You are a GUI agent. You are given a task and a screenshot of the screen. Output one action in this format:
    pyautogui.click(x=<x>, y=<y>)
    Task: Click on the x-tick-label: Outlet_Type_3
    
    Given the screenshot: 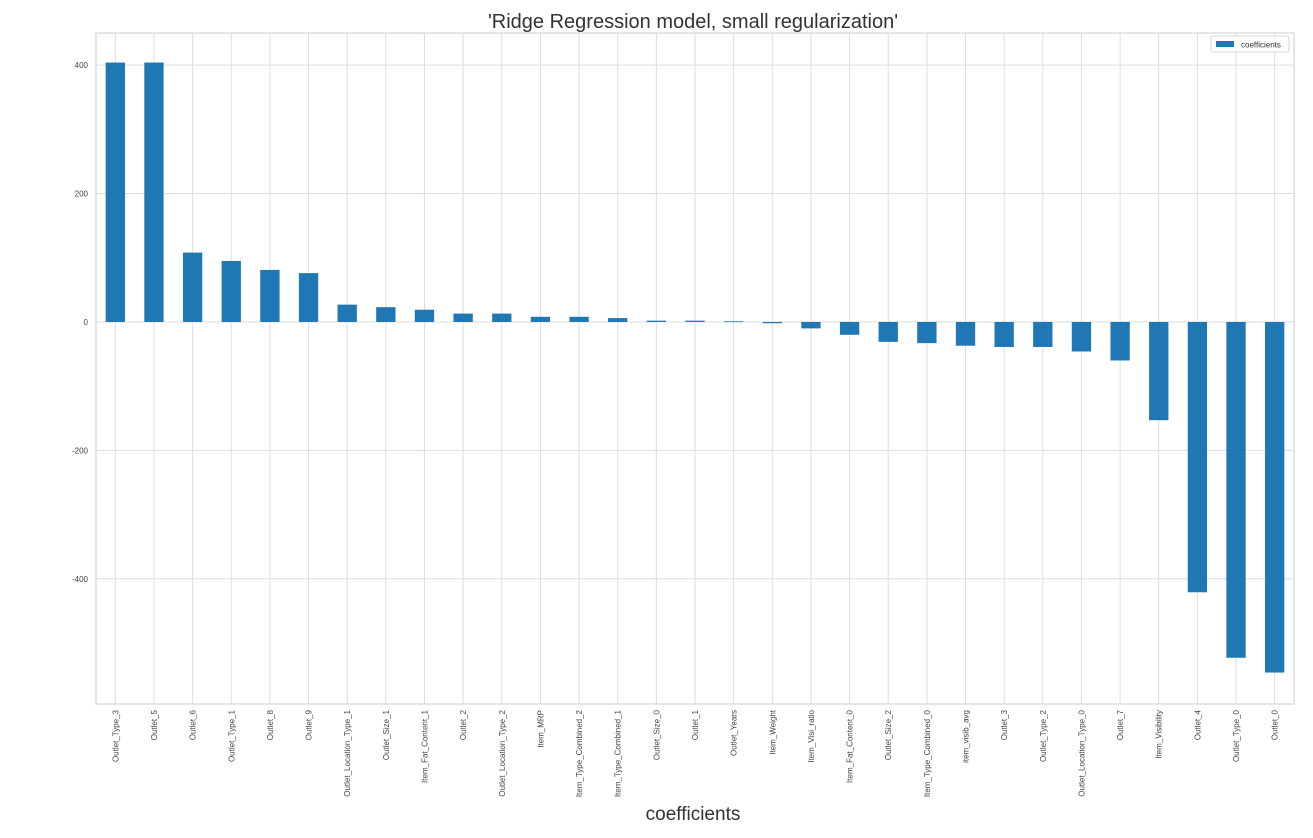 What is the action you would take?
    pyautogui.click(x=115, y=735)
    